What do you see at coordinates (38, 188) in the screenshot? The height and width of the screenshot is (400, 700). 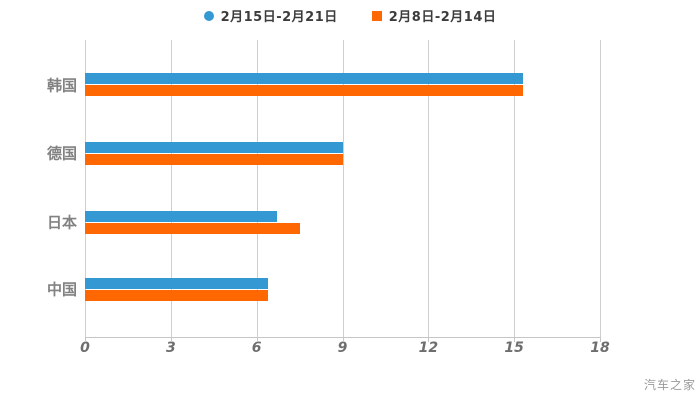 I see `y-axis-labels: 韩国 德国 日本 中国` at bounding box center [38, 188].